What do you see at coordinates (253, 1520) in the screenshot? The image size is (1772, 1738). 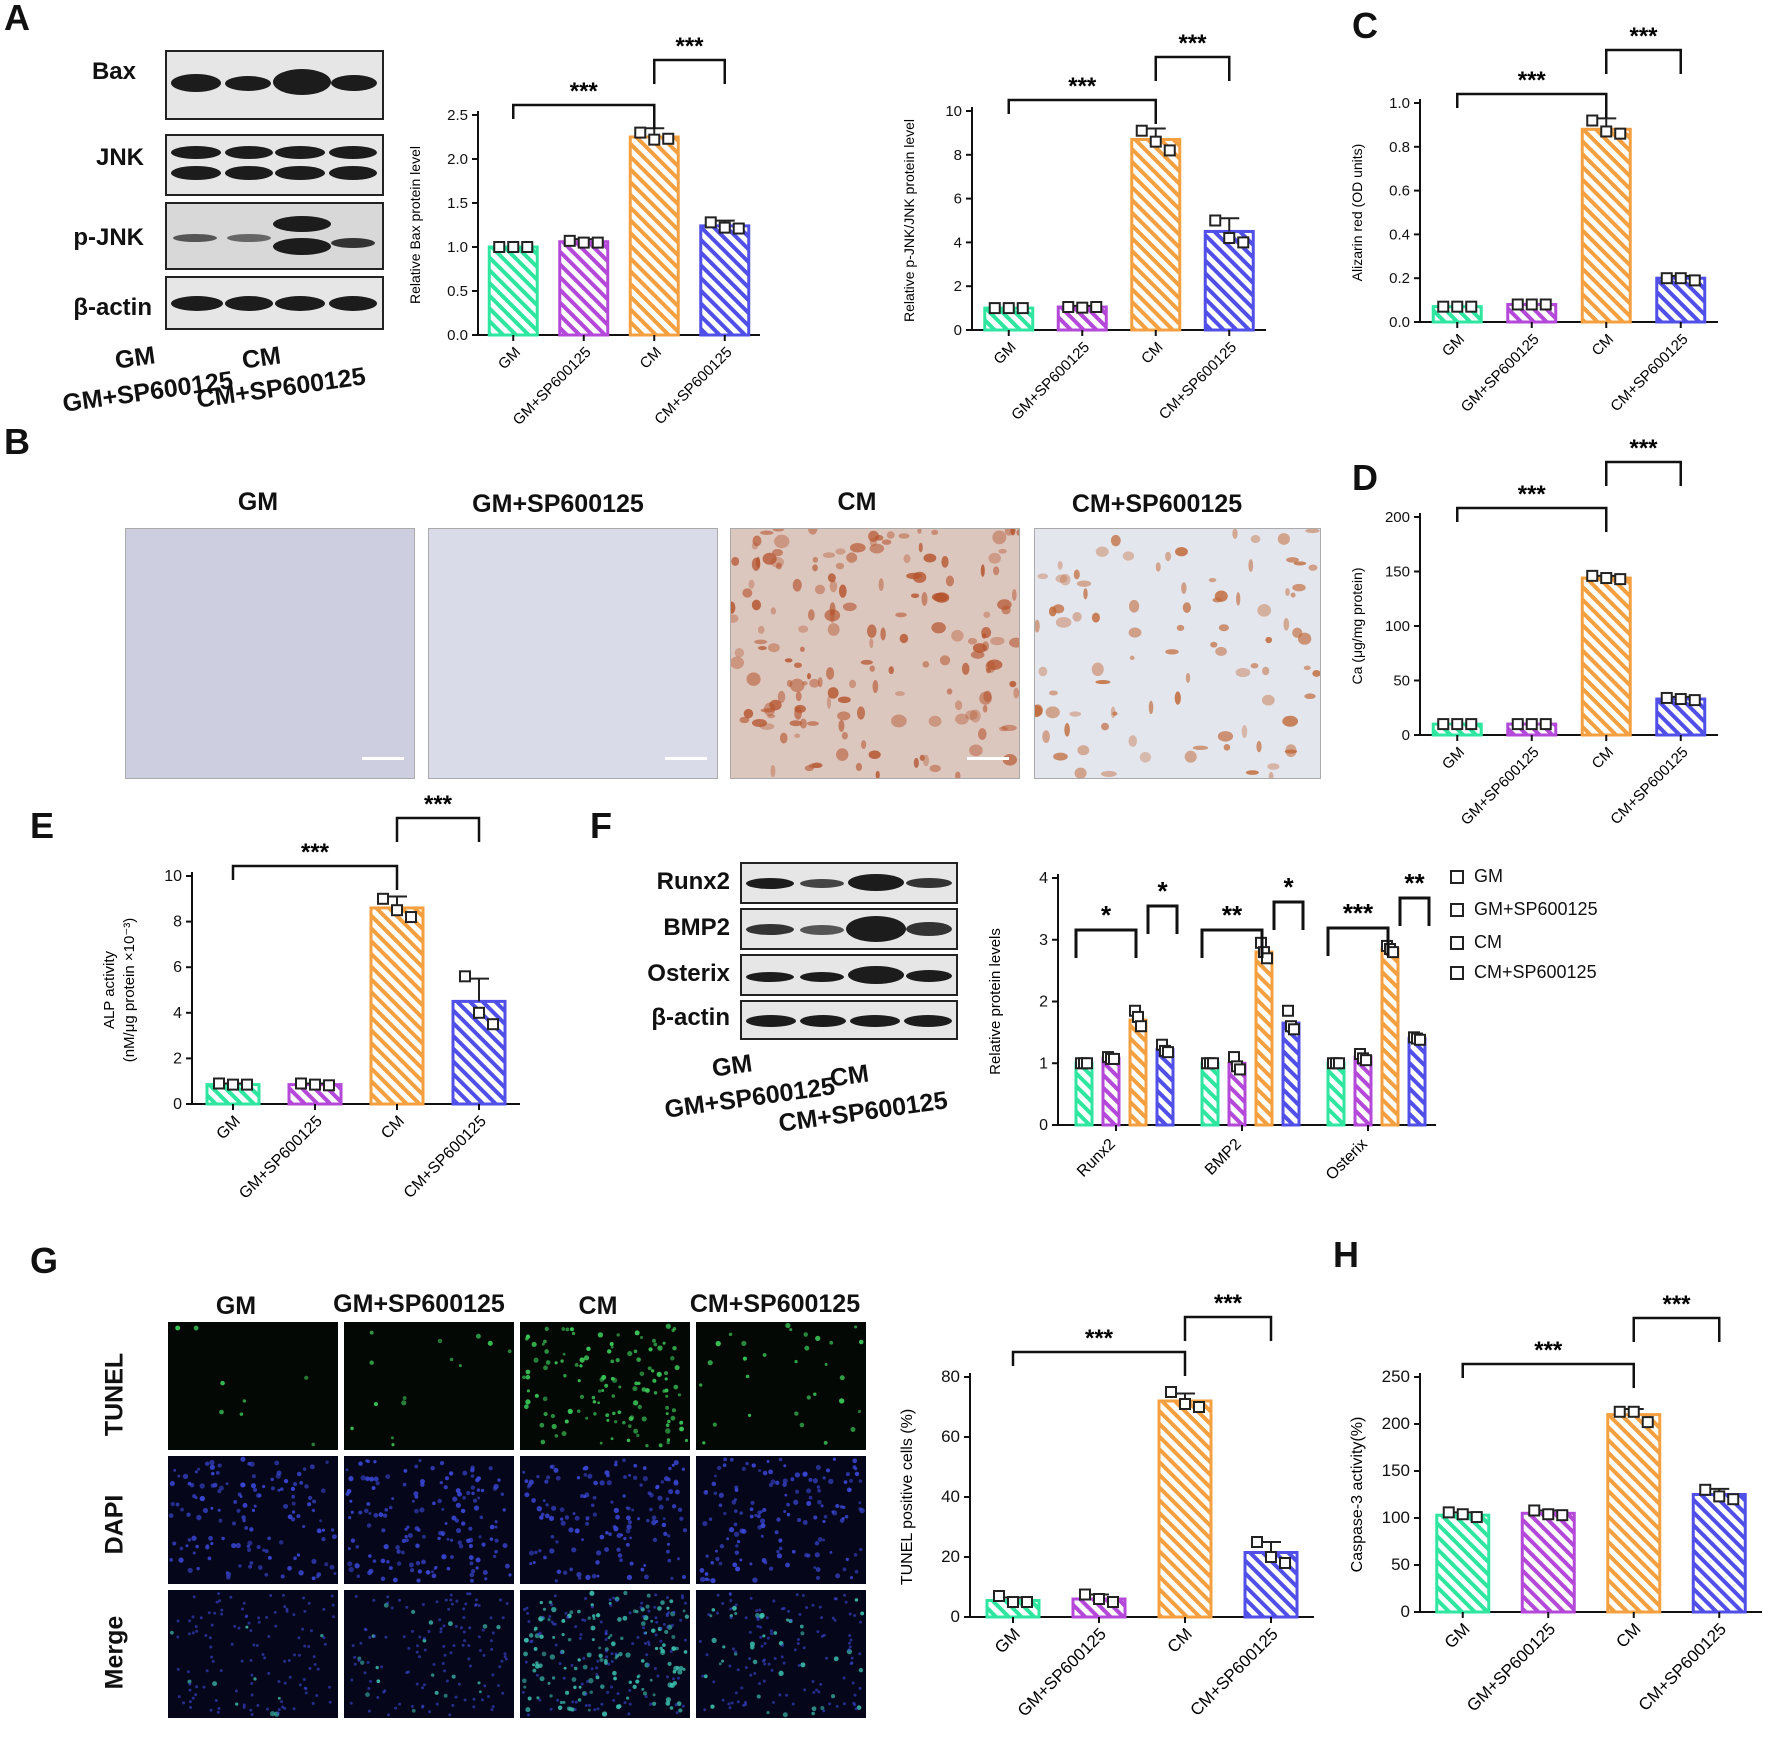 I see `fluorescence-image` at bounding box center [253, 1520].